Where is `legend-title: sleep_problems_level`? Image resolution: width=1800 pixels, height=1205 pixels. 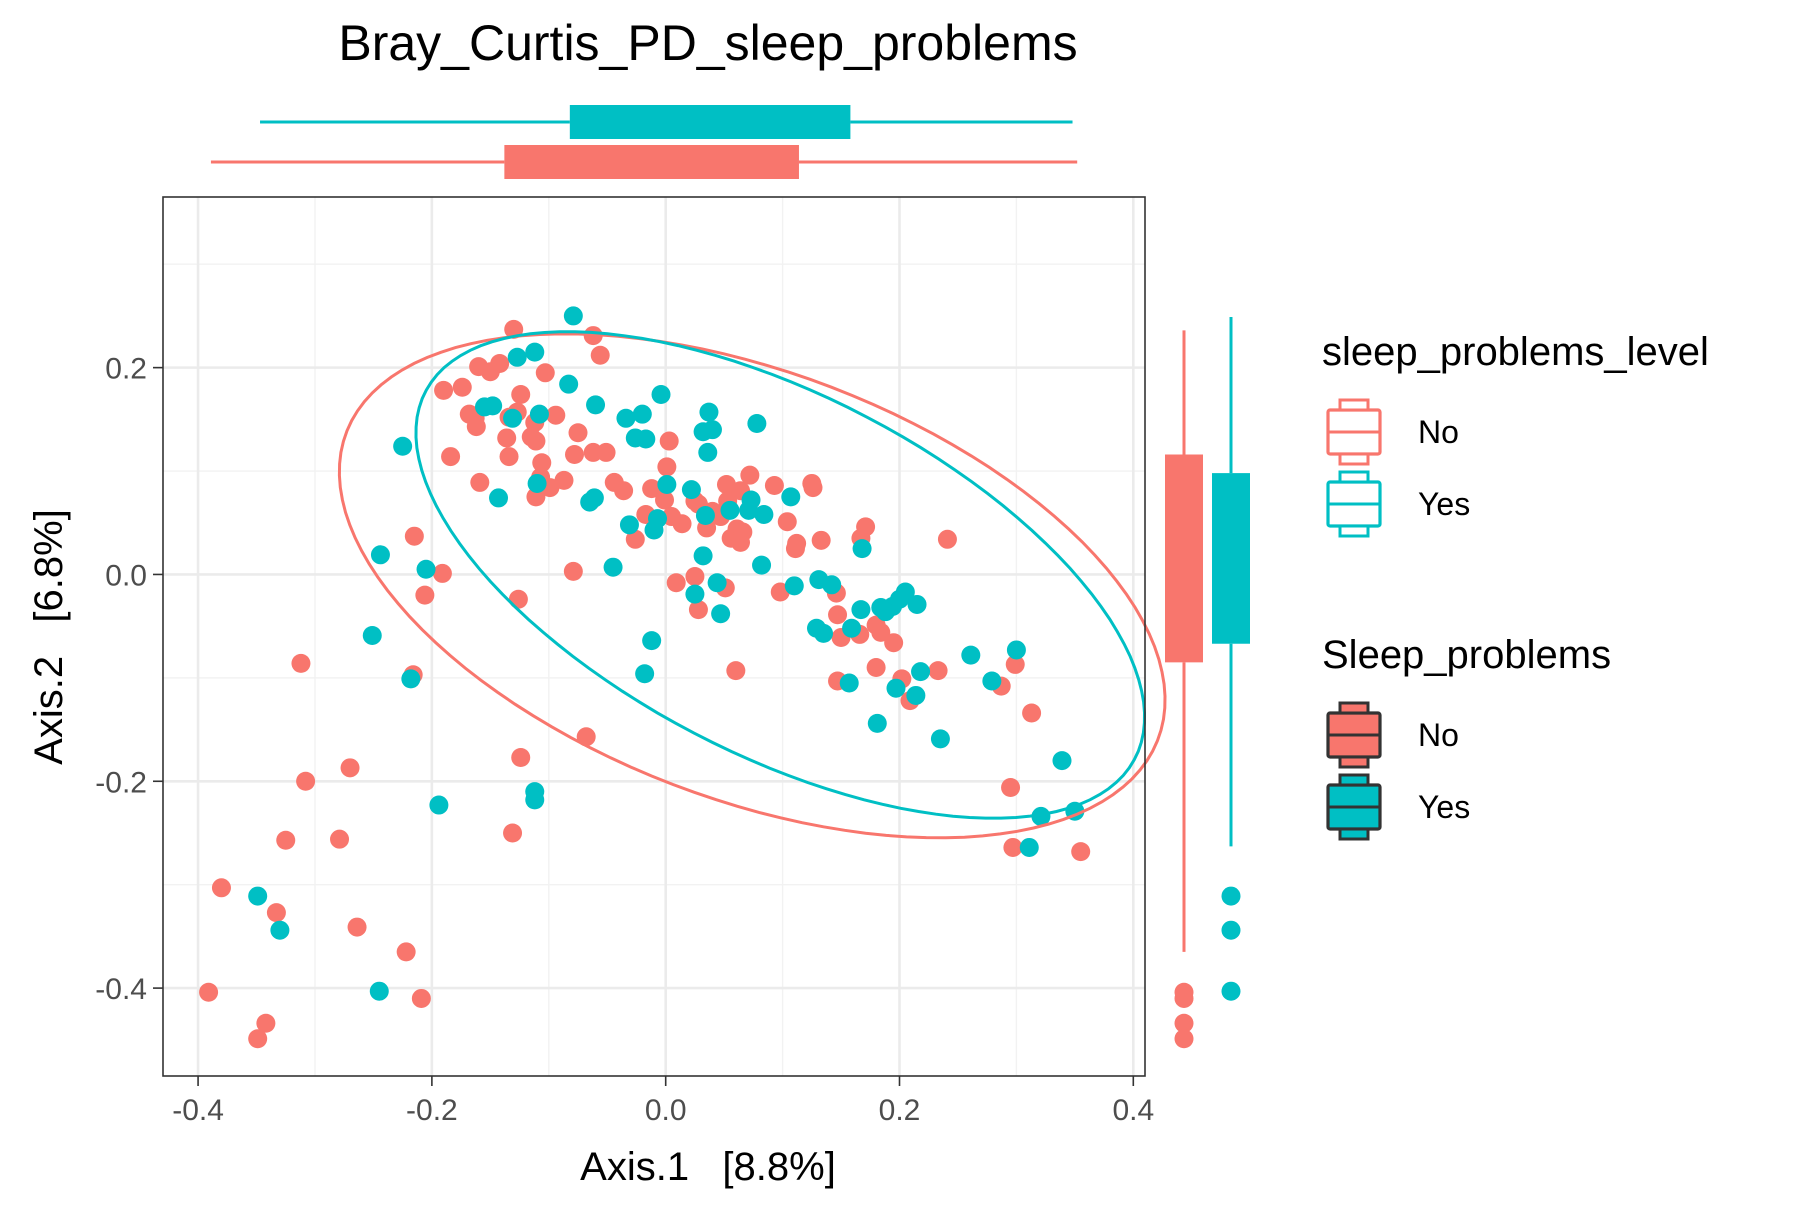 legend-title: sleep_problems_level is located at coordinates (1515, 352).